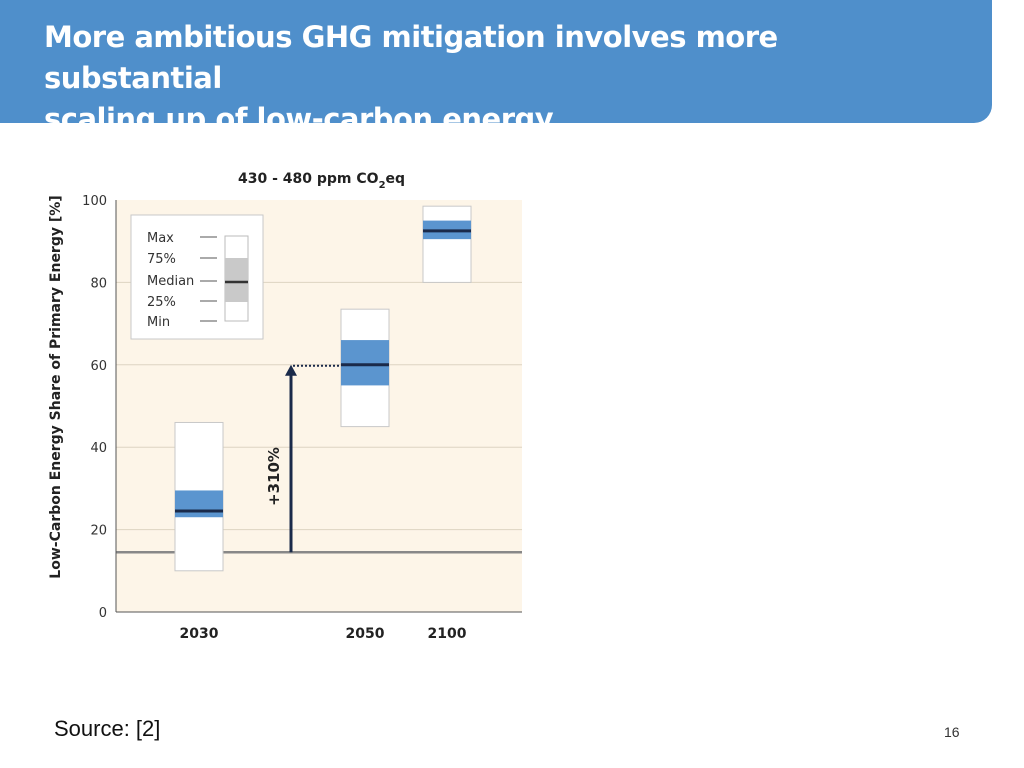 The image size is (1024, 768). I want to click on y-tick-label-0: 0, so click(103, 613).